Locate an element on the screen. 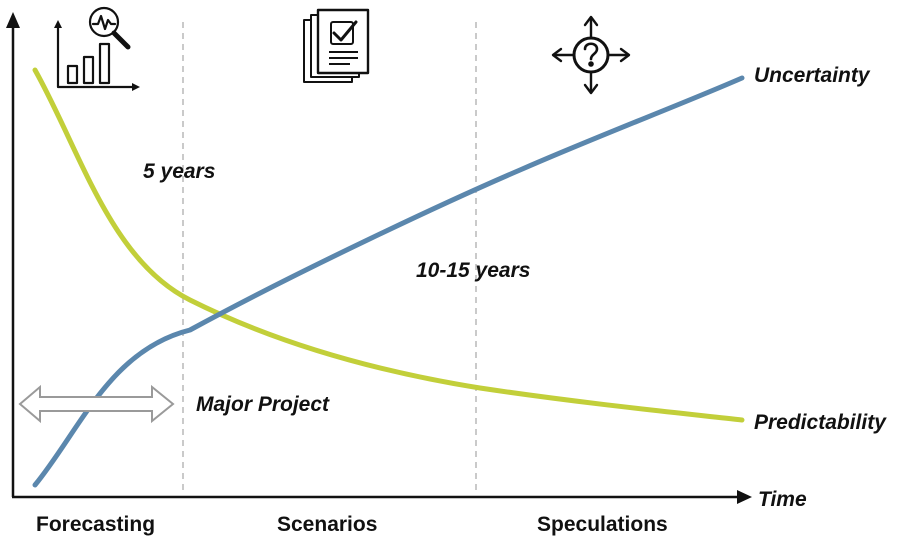 The width and height of the screenshot is (900, 558). phase-forecasting: Forecasting is located at coordinates (96, 524).